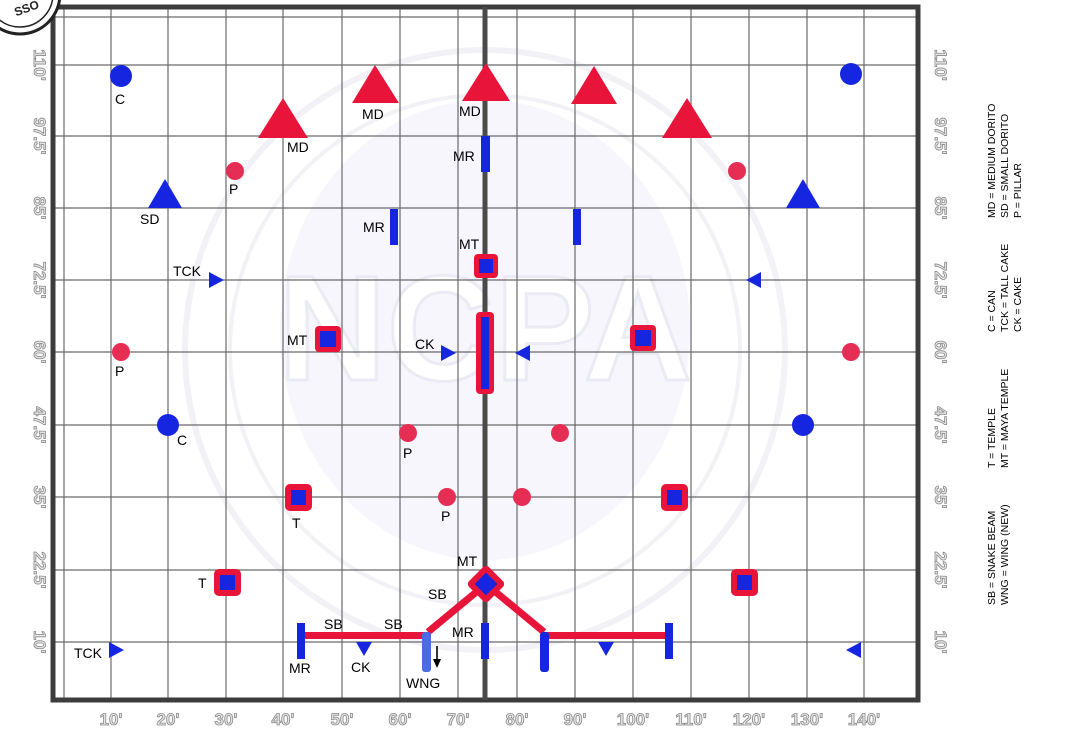  Describe the element at coordinates (423, 683) in the screenshot. I see `label-wng: WNG` at that location.